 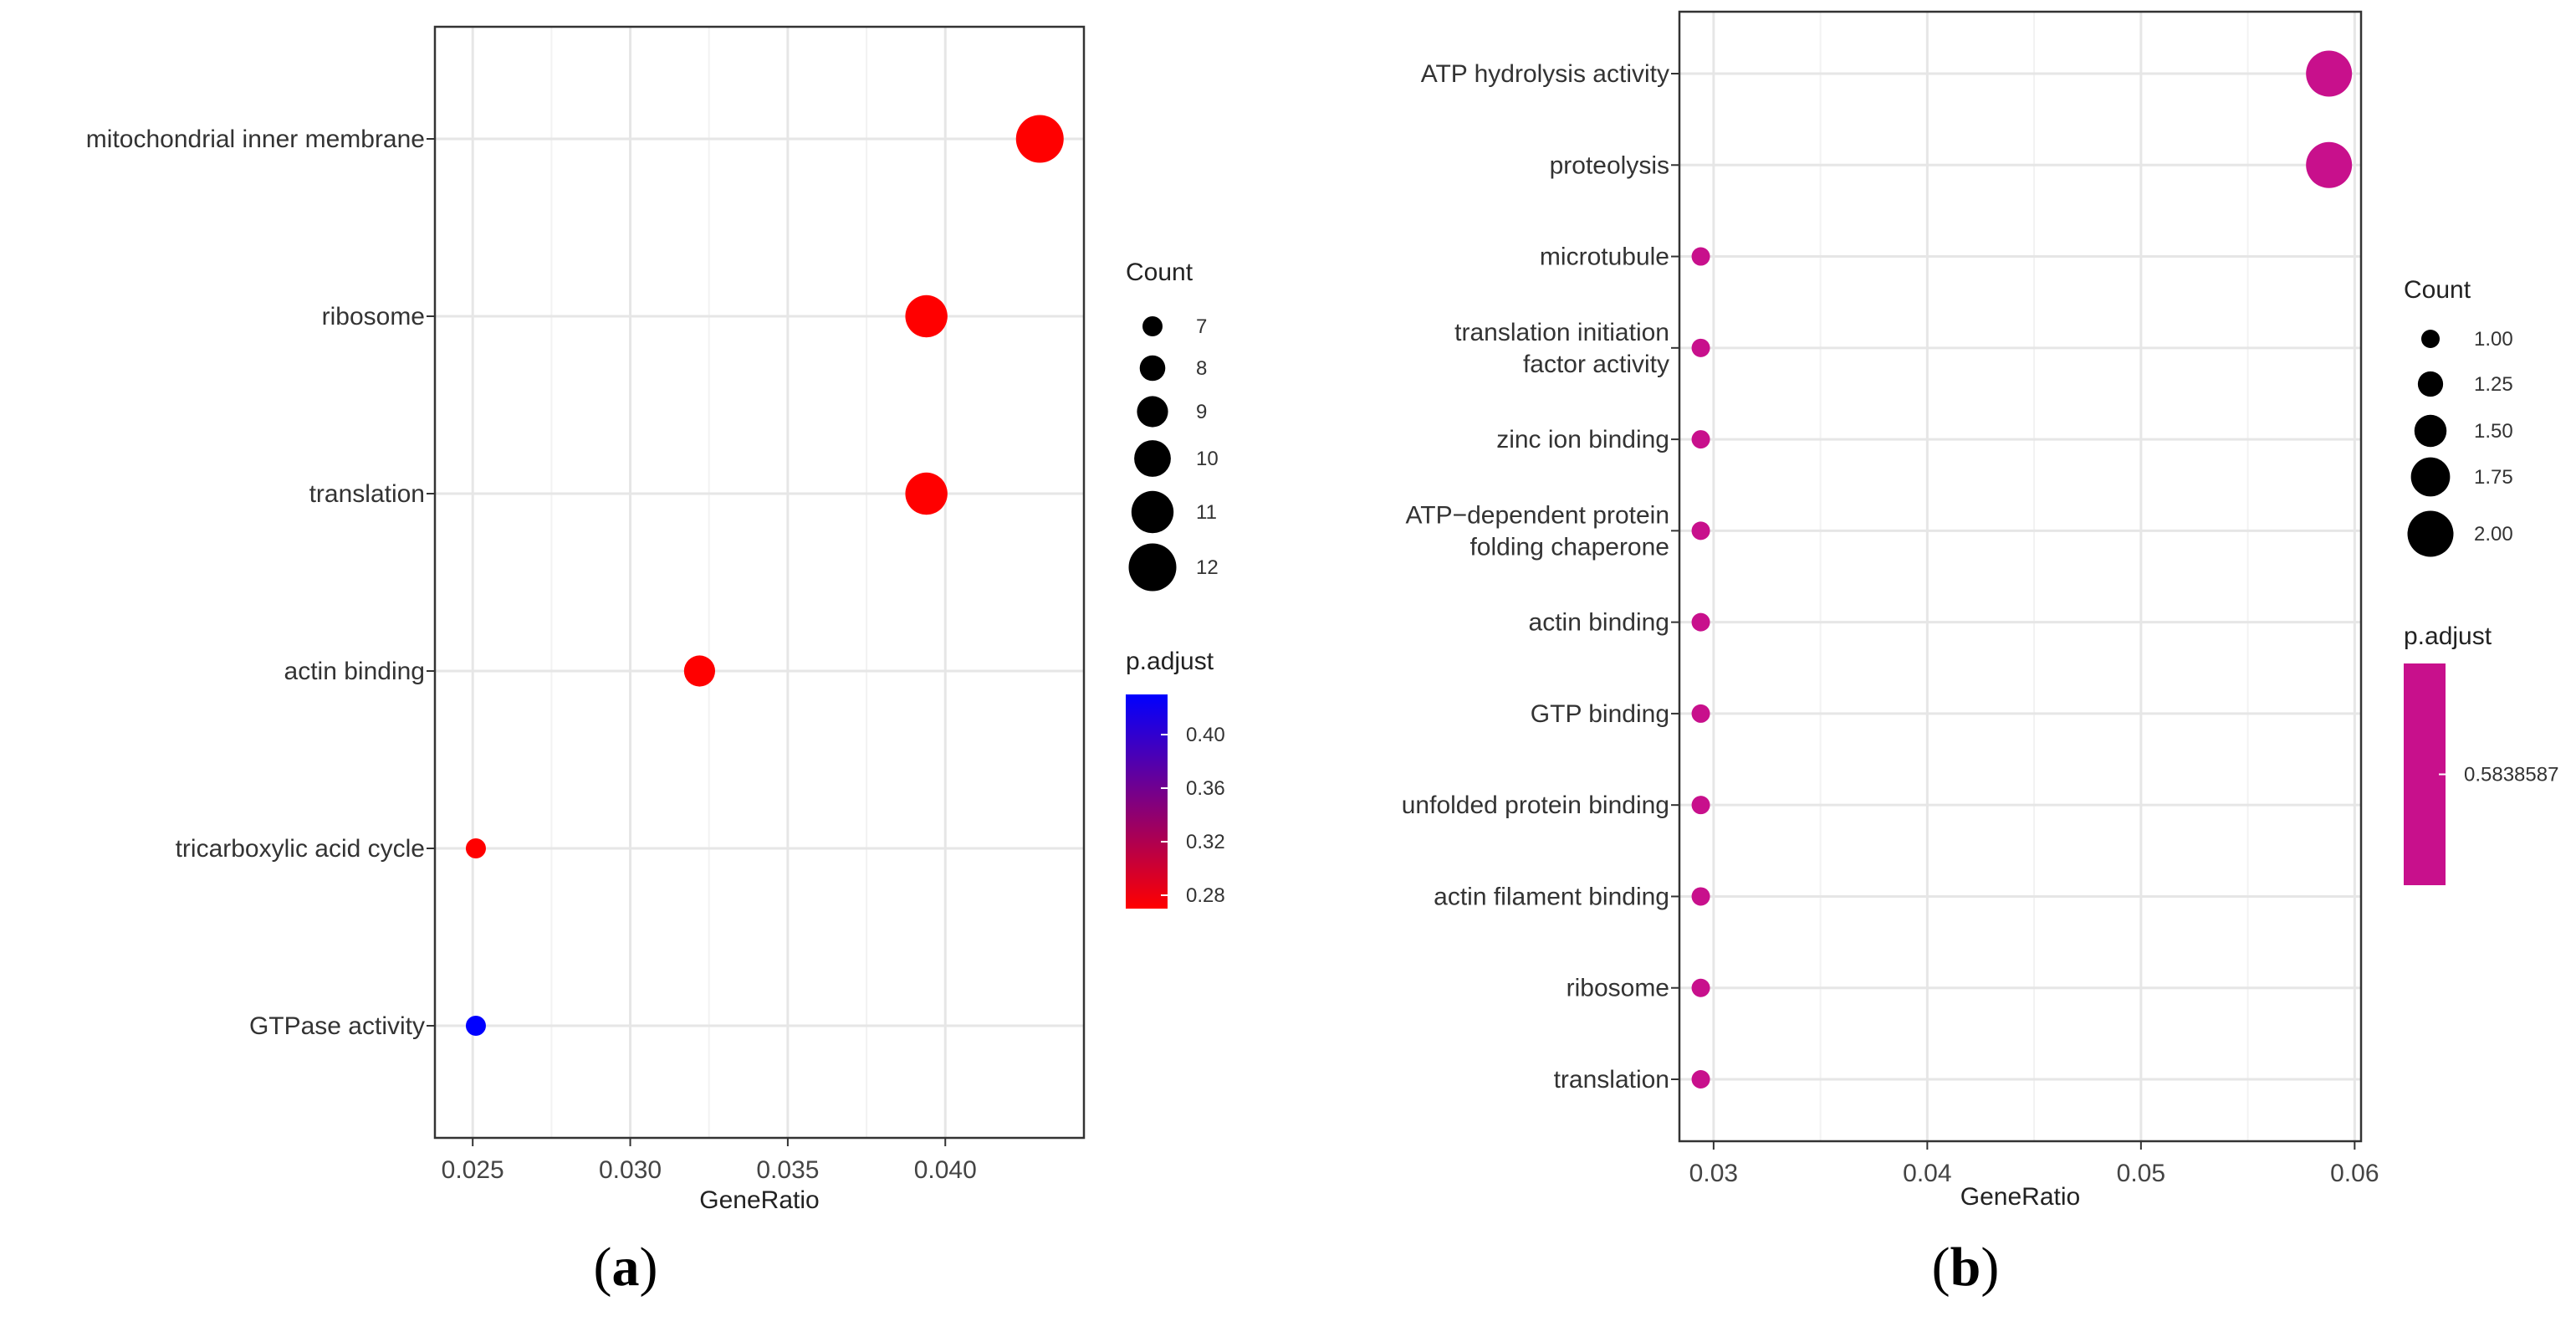 What do you see at coordinates (1596, 365) in the screenshot?
I see `y-tick-label-line: factor activity` at bounding box center [1596, 365].